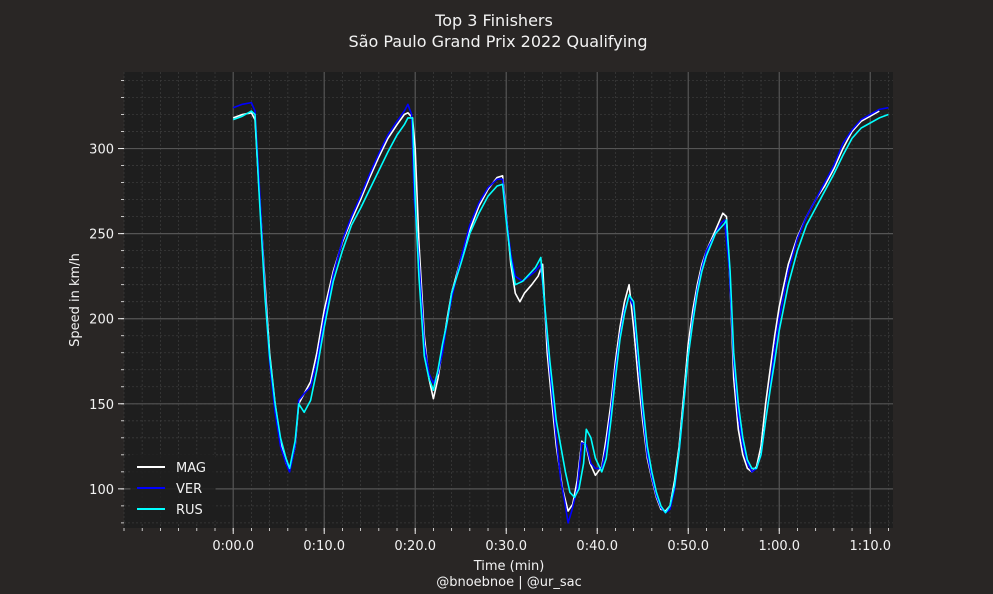 This screenshot has height=594, width=993. What do you see at coordinates (509, 566) in the screenshot?
I see `x-axis-label: Time (min)` at bounding box center [509, 566].